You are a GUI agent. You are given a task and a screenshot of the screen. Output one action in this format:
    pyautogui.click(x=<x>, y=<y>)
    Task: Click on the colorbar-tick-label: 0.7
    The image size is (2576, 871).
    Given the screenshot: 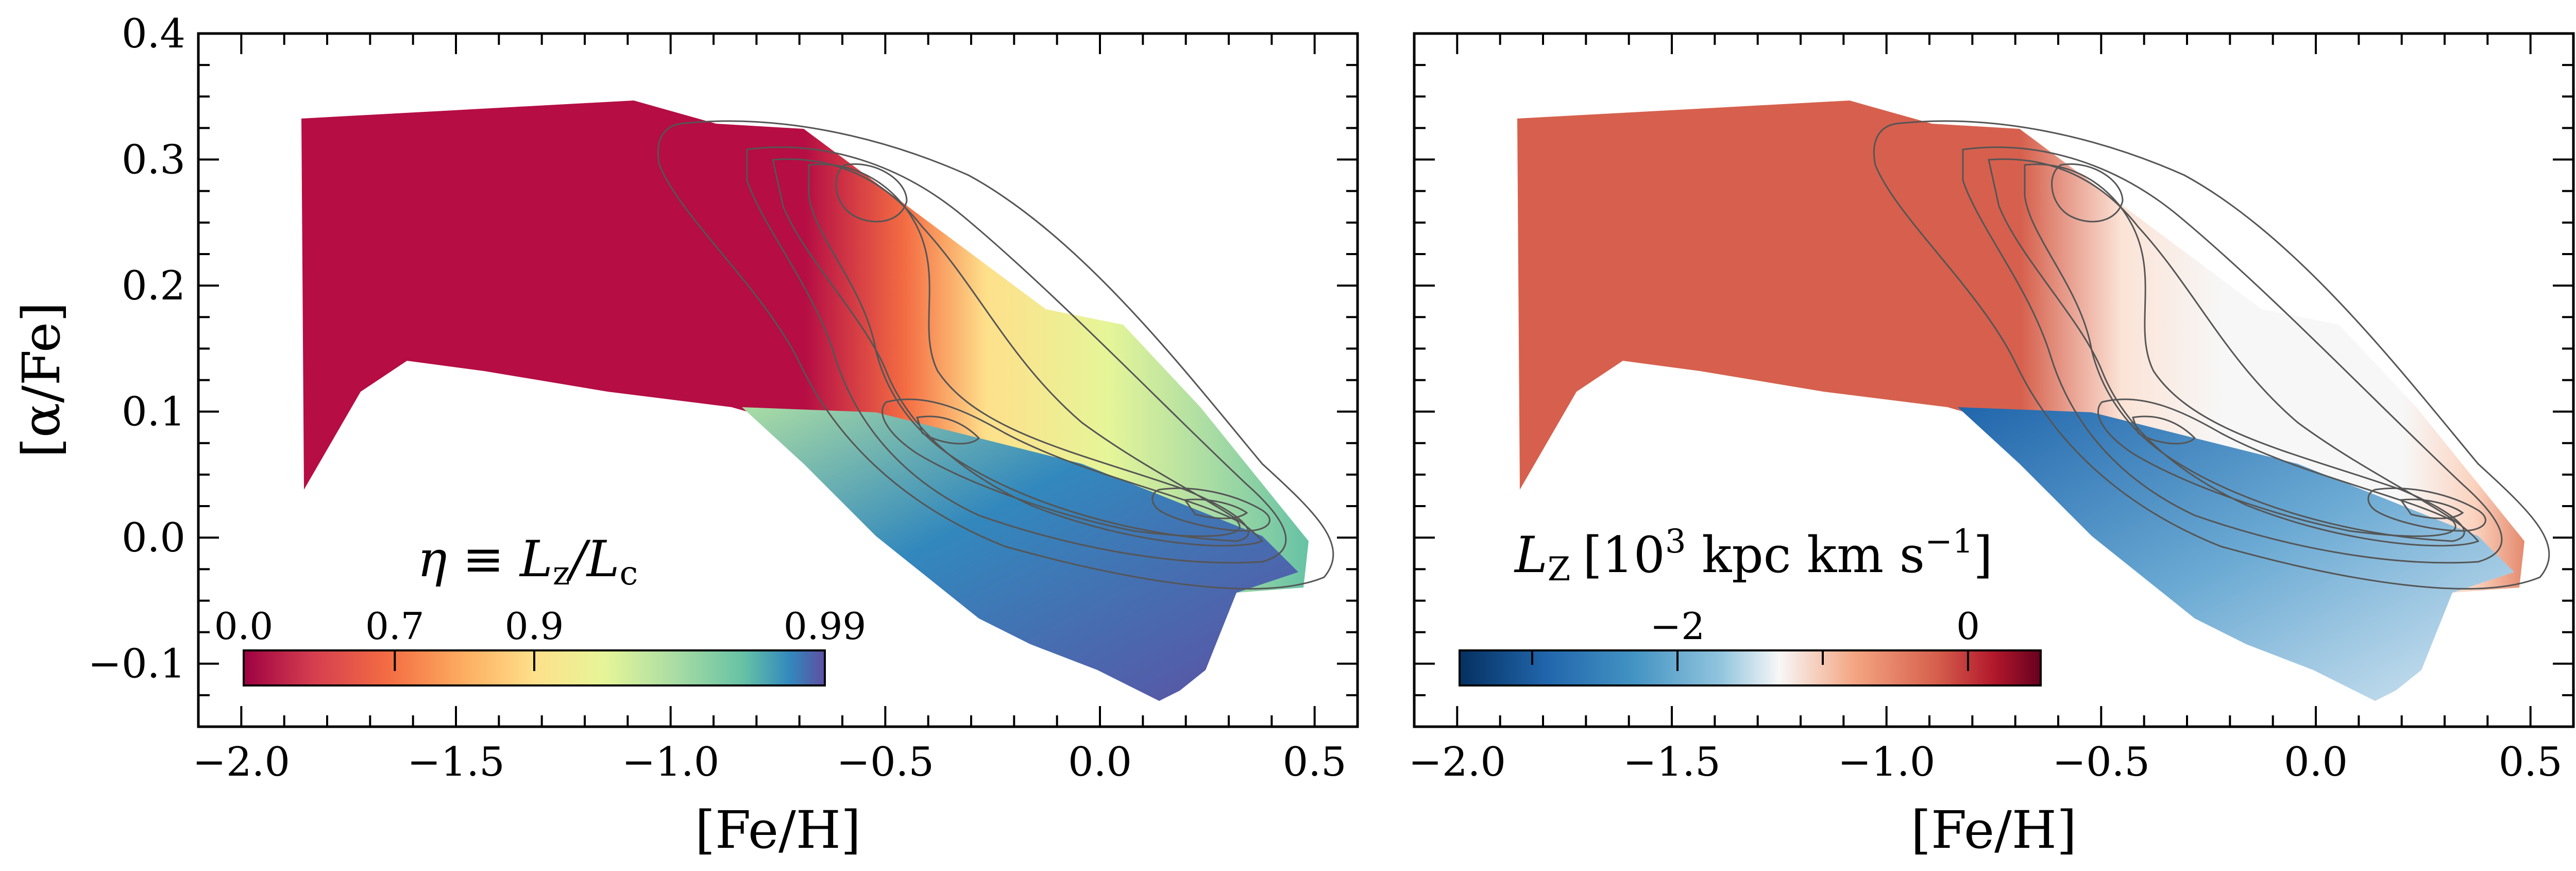 What is the action you would take?
    pyautogui.click(x=395, y=626)
    